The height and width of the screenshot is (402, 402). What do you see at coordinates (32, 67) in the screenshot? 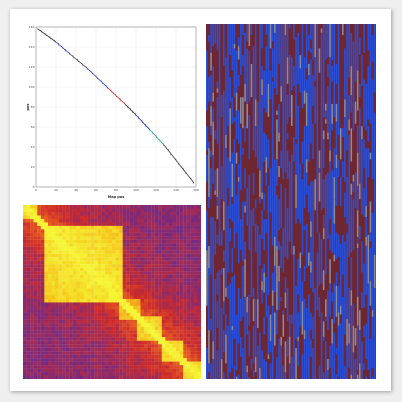
I see `y-tick-label: 120` at bounding box center [32, 67].